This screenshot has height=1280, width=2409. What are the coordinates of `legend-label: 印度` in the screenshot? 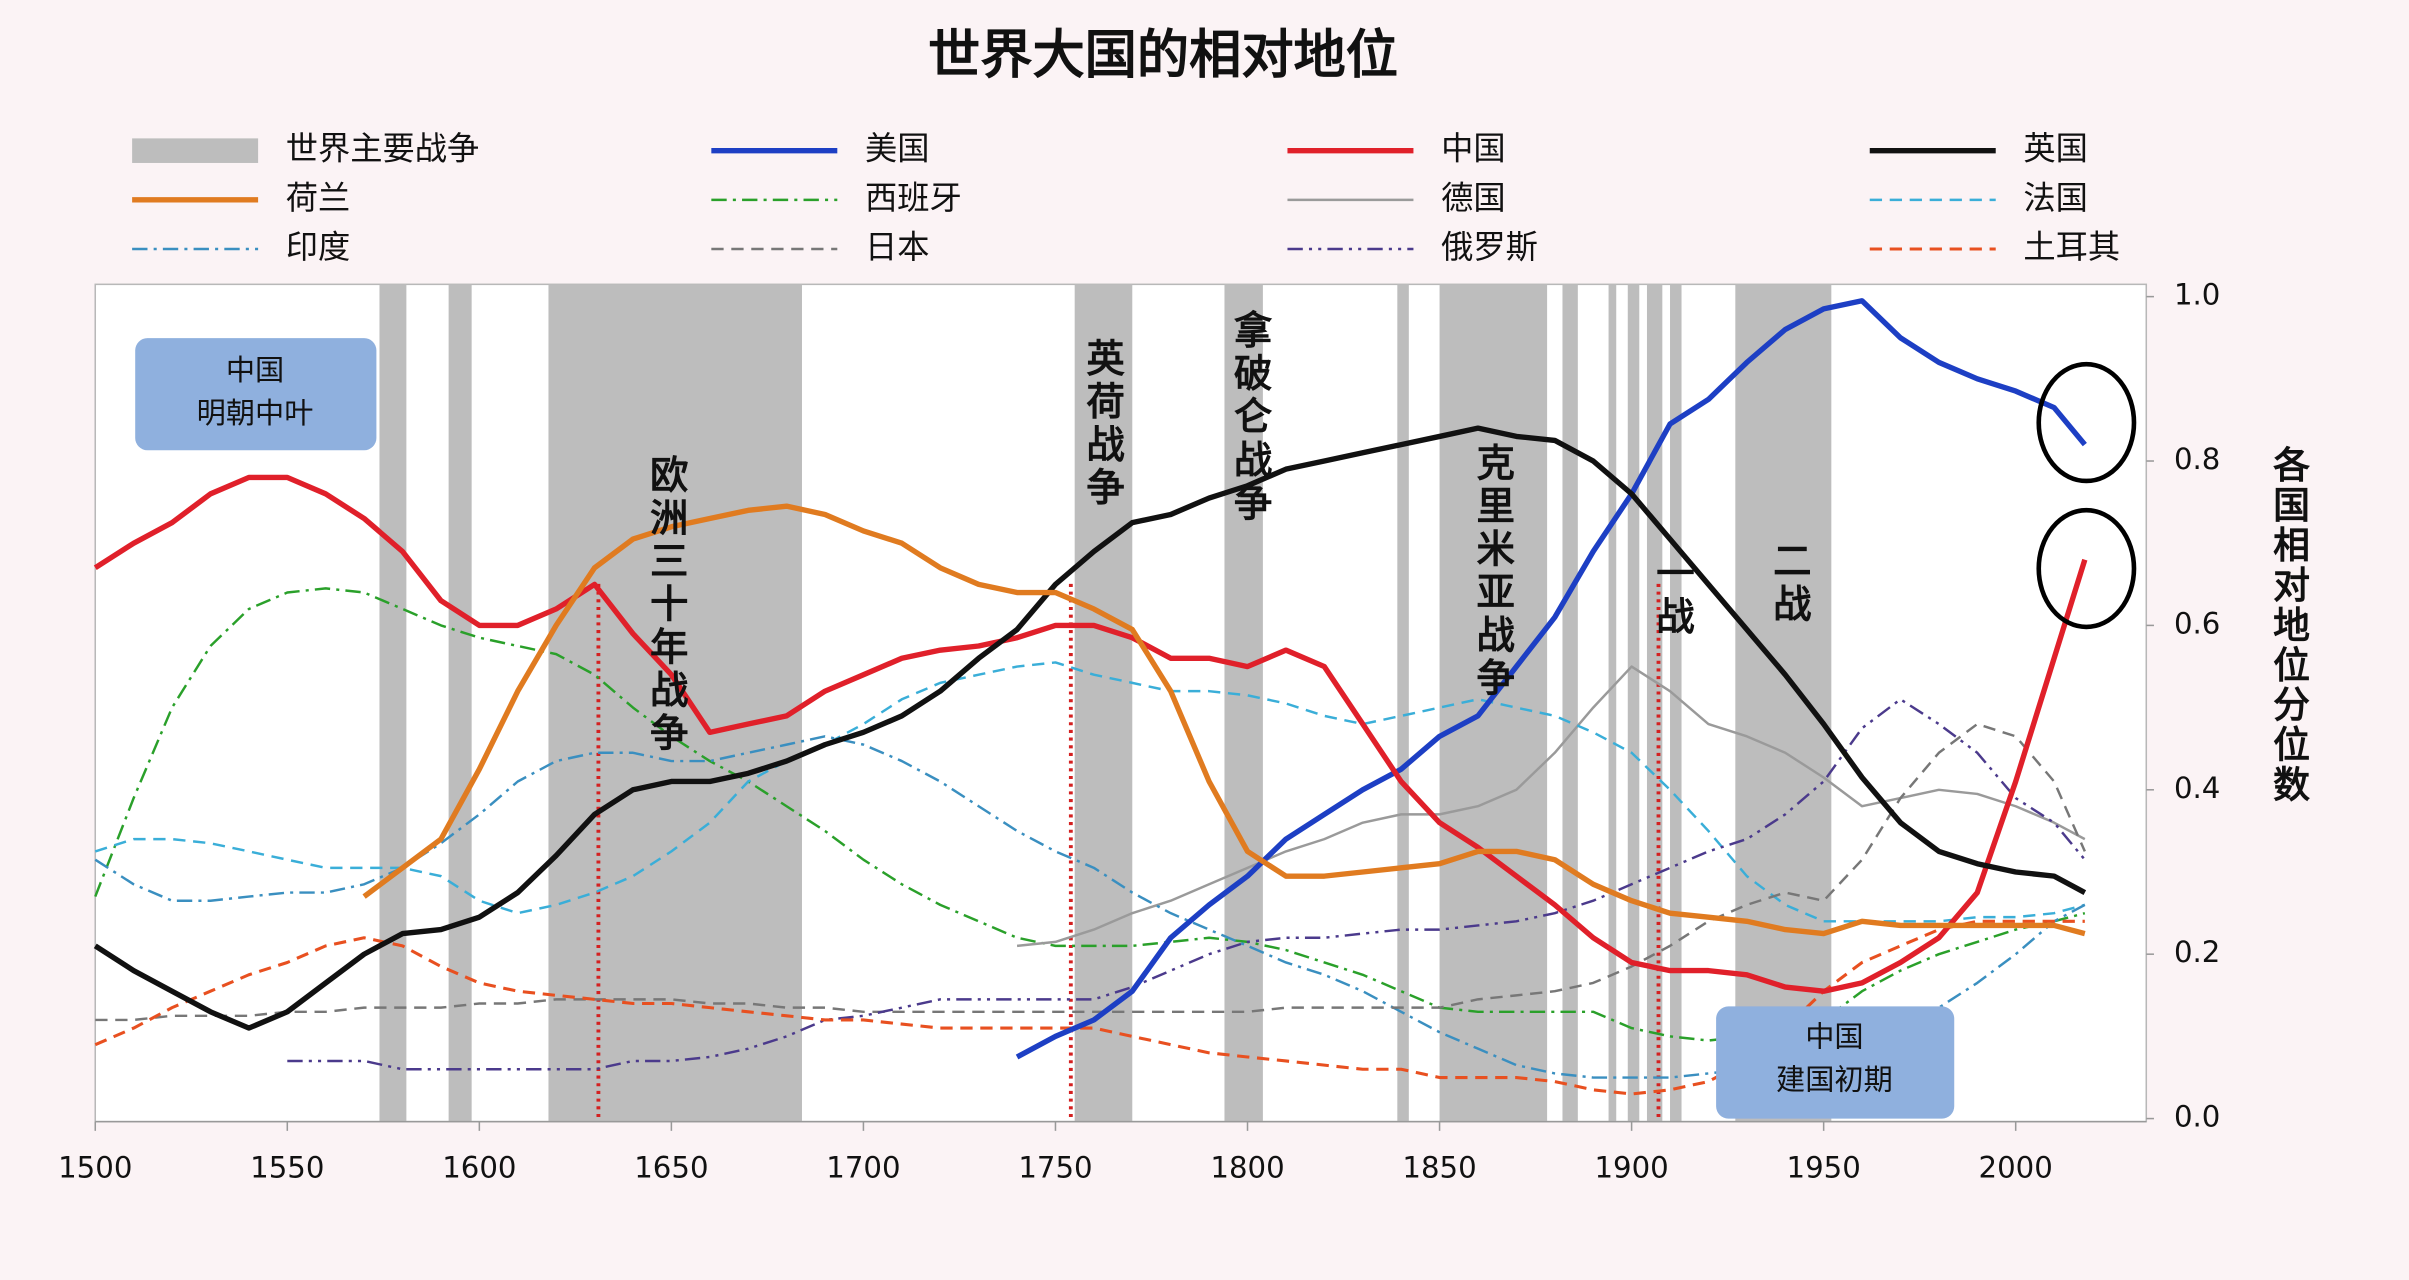 It's located at (318, 247).